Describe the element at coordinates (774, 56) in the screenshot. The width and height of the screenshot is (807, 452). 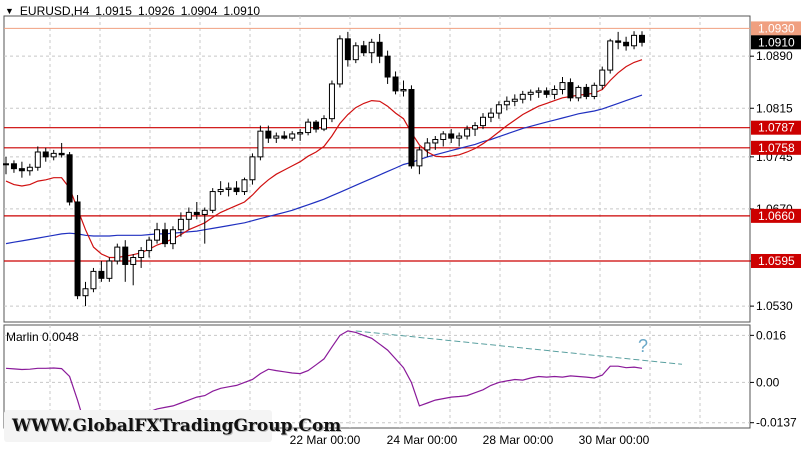
I see `y-tick-label: 1.0890` at that location.